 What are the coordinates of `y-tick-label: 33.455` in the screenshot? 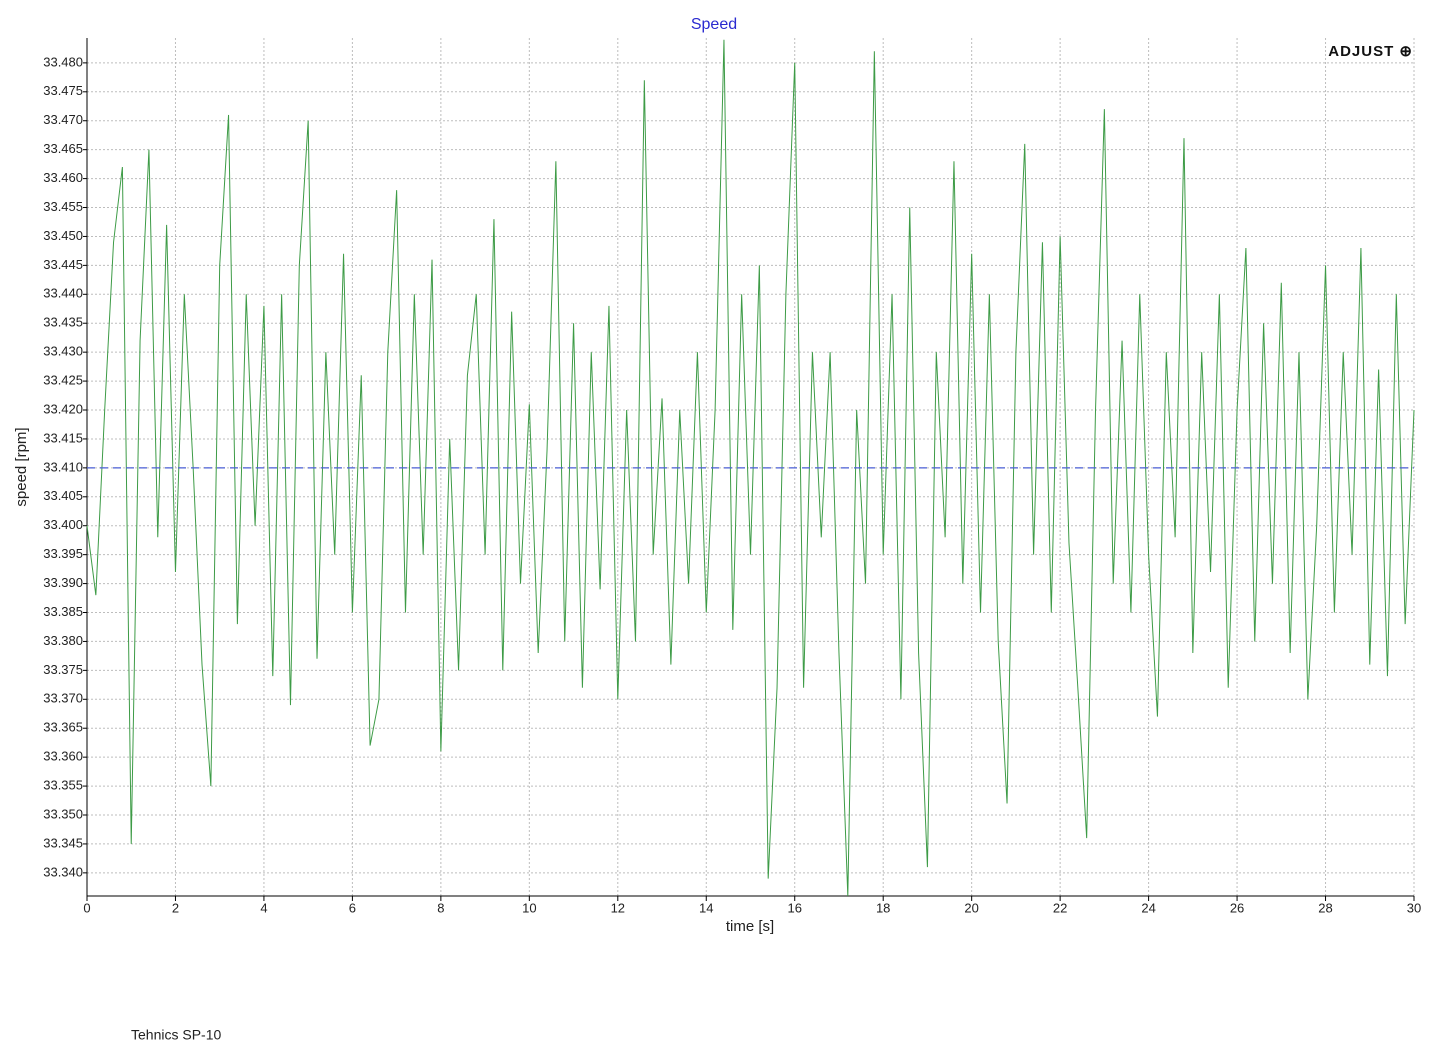 It's located at (63, 206).